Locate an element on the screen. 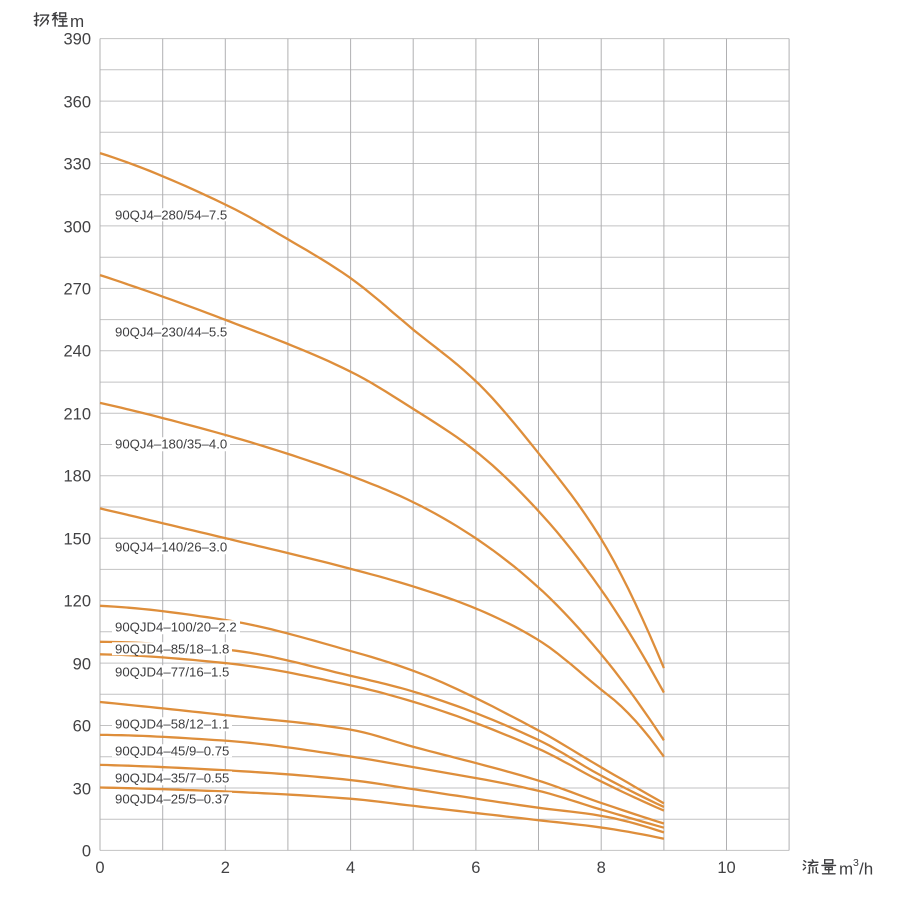 The height and width of the screenshot is (911, 916). svg-text: /h is located at coordinates (866, 869).